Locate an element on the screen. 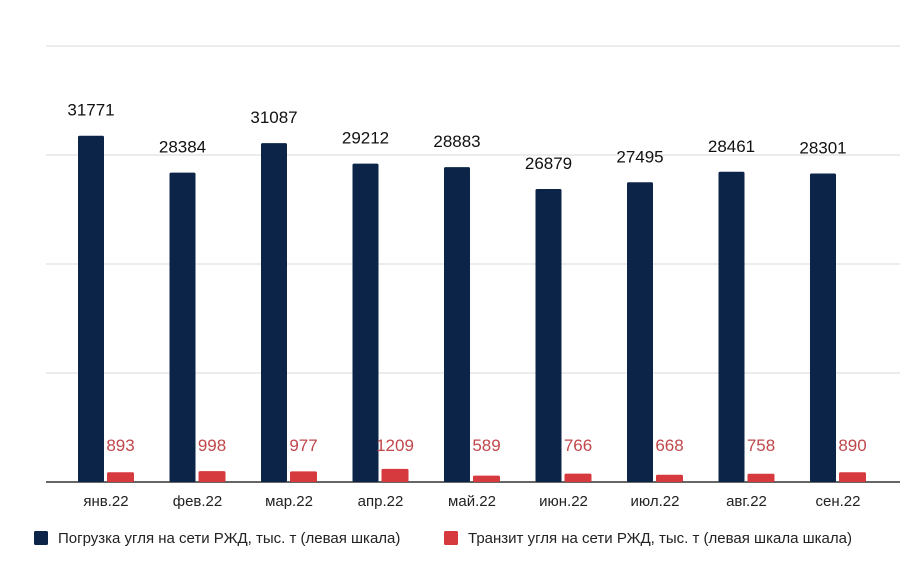 Image resolution: width=917 pixels, height=563 pixels. x-tick-label: янв.22 is located at coordinates (105, 501).